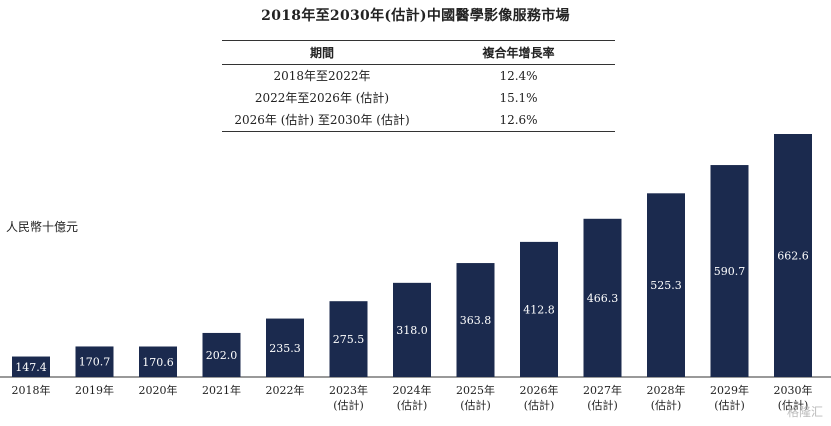 The image size is (831, 426). I want to click on watermark: 格隆汇, so click(804, 412).